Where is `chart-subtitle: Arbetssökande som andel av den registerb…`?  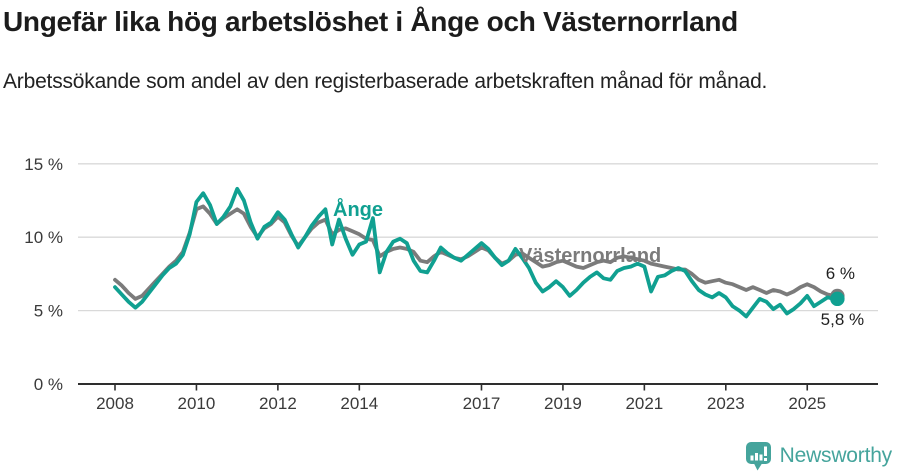
chart-subtitle: Arbetssökande som andel av den registerb… is located at coordinates (385, 81).